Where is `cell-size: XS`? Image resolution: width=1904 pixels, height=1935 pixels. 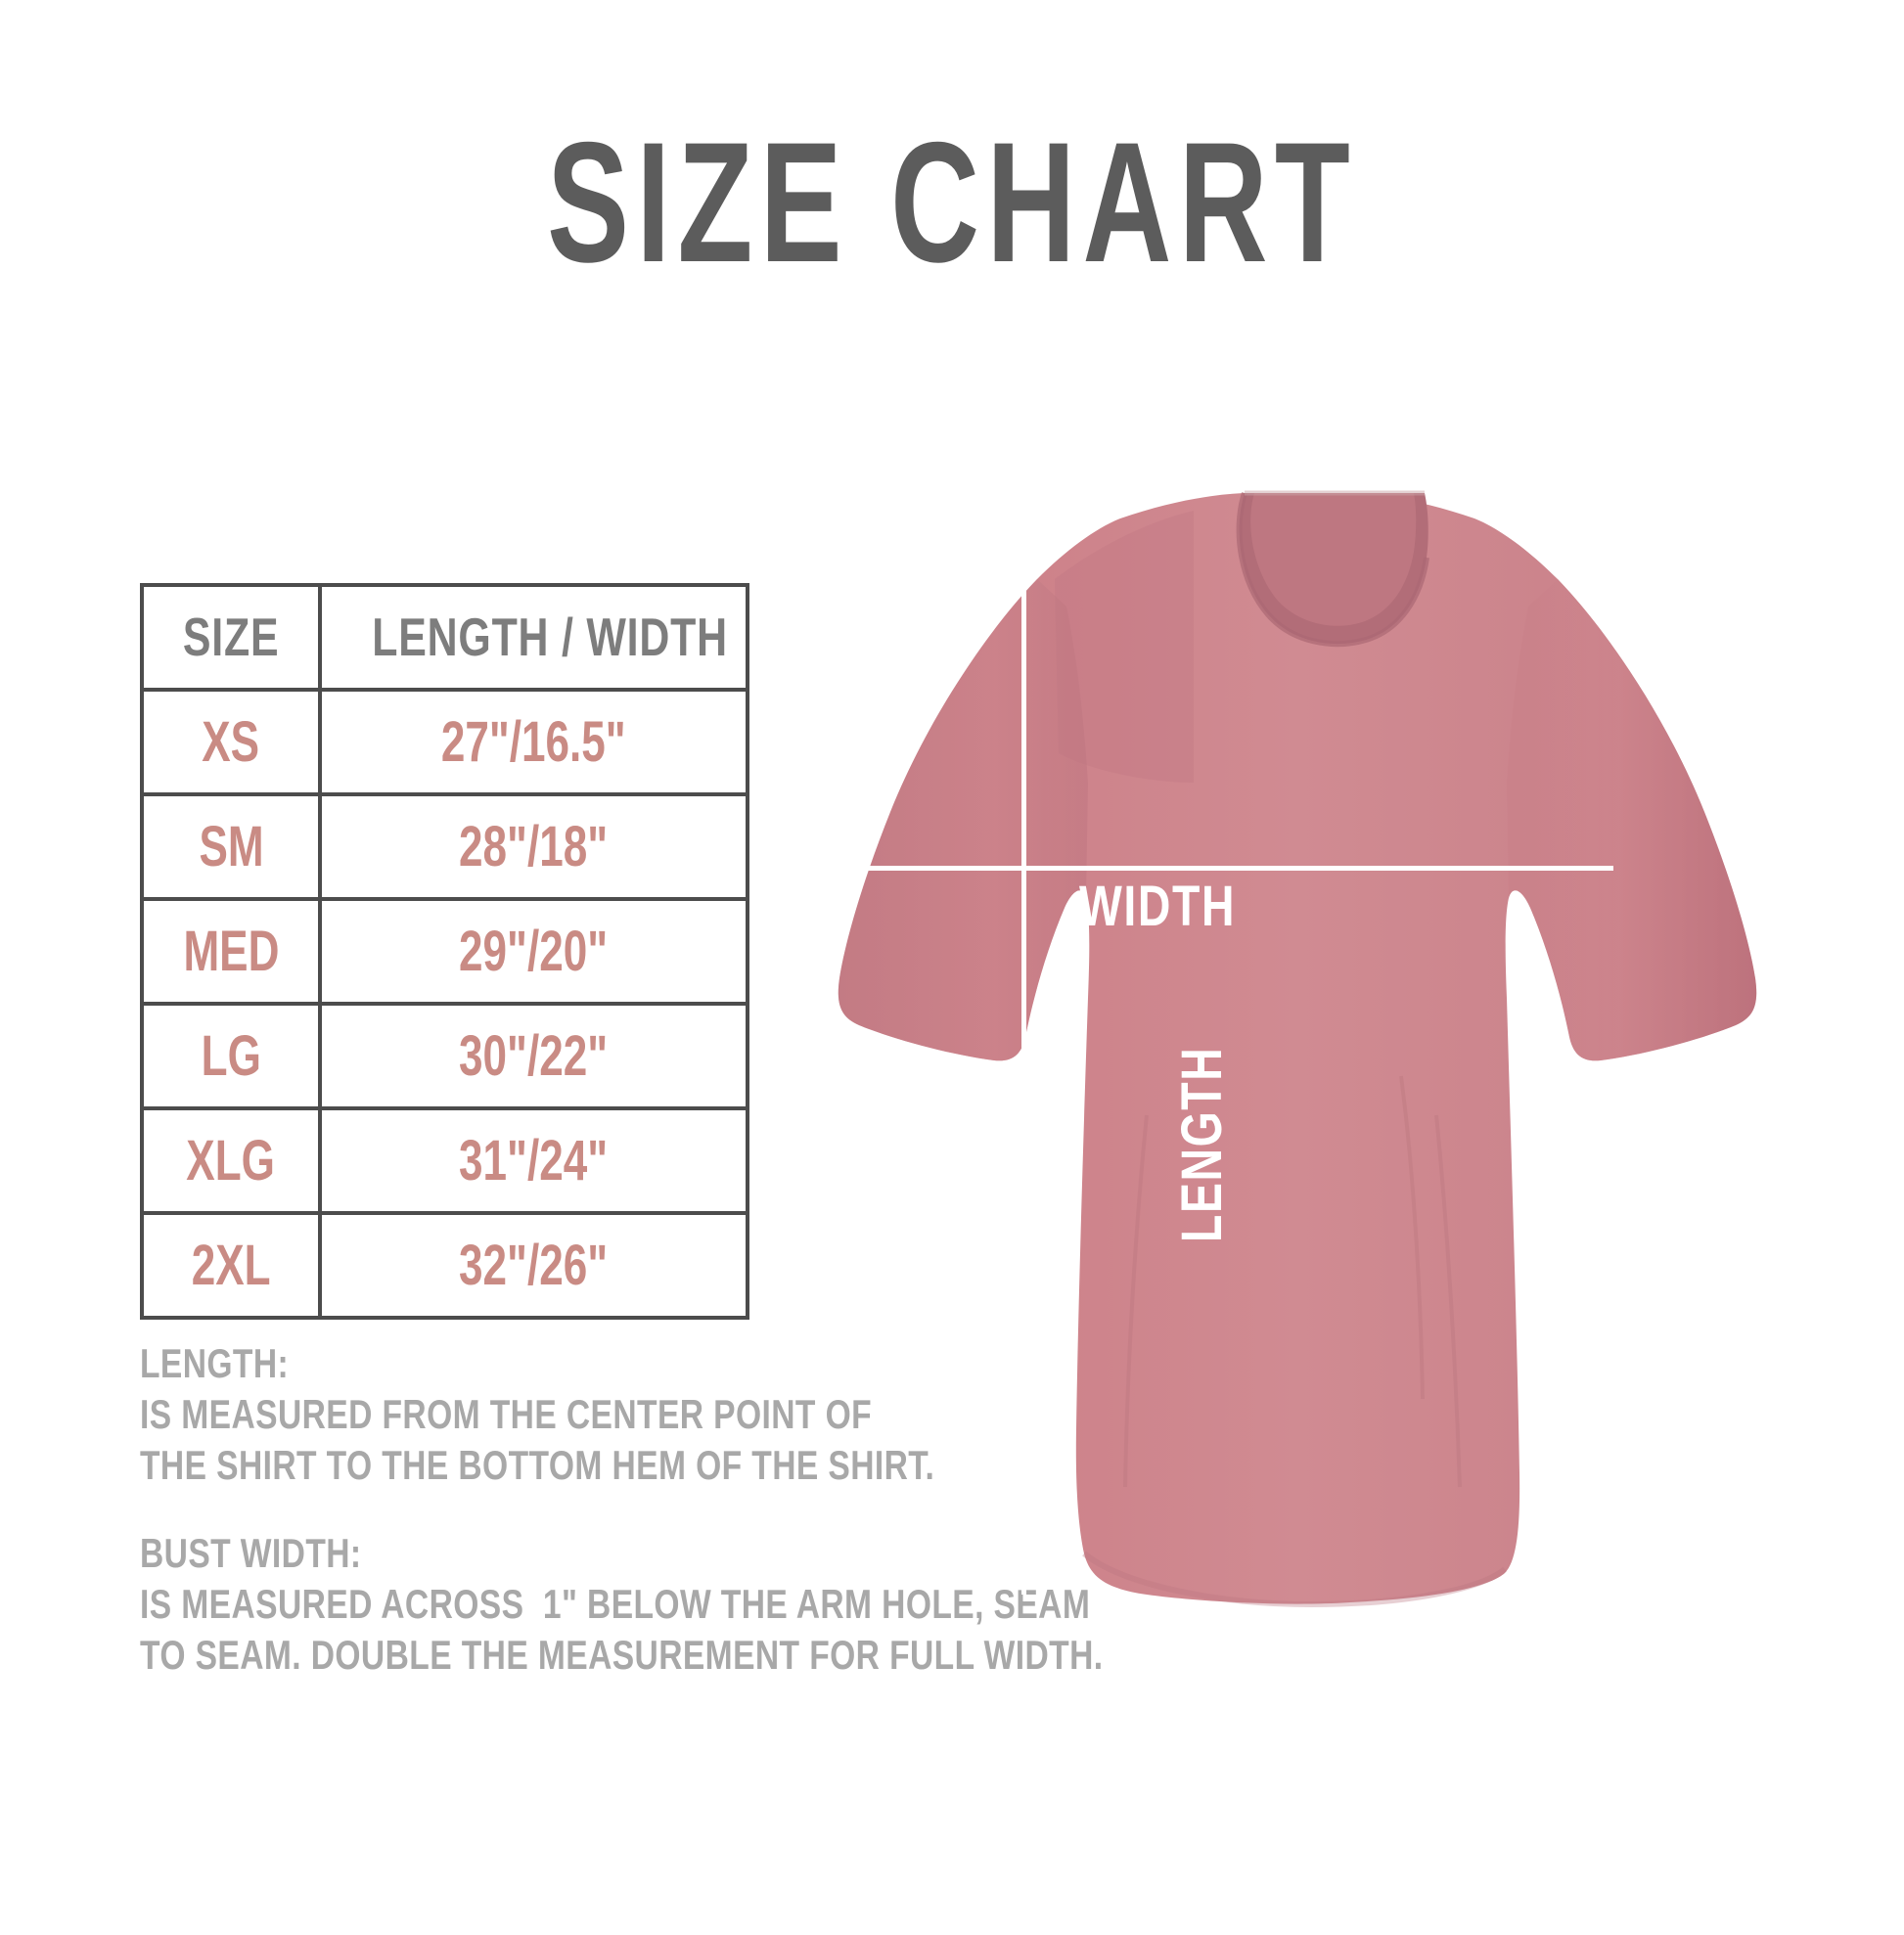
cell-size: XS is located at coordinates (231, 742).